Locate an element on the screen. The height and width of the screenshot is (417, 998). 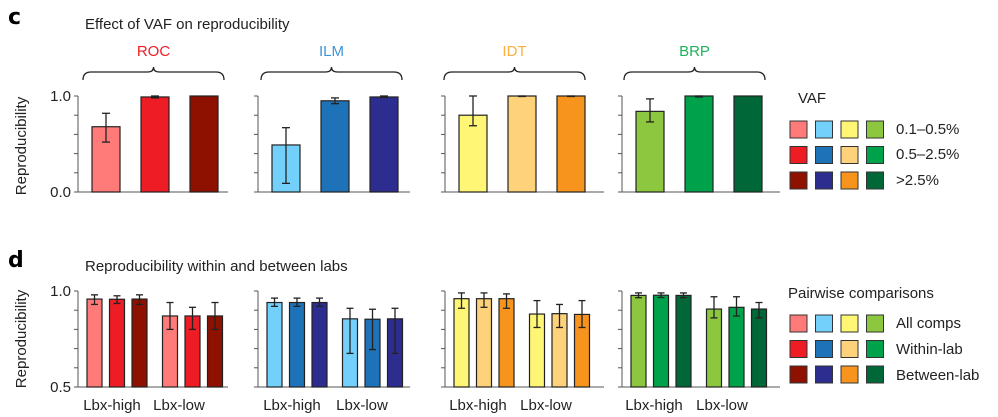
panel-c-brace-ilm is located at coordinates (331, 73).